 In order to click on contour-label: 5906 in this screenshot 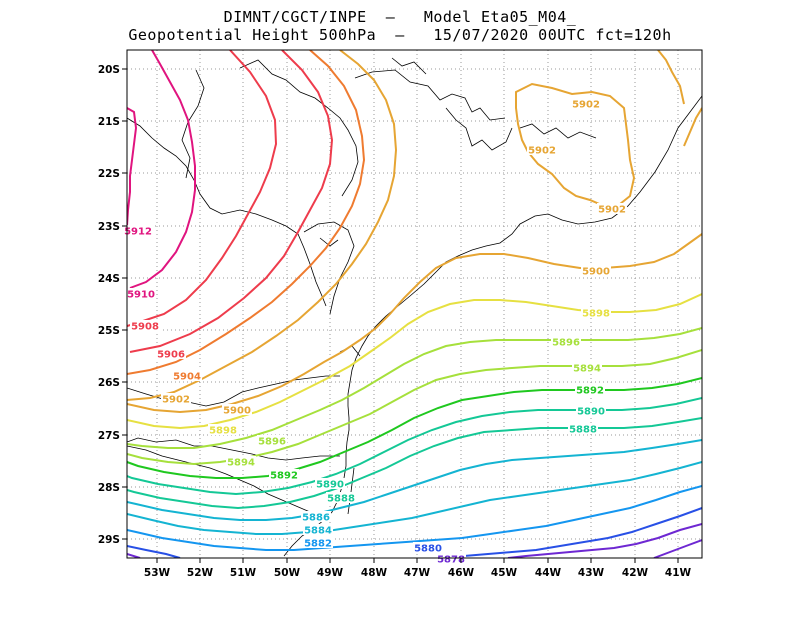, I will do `click(171, 355)`.